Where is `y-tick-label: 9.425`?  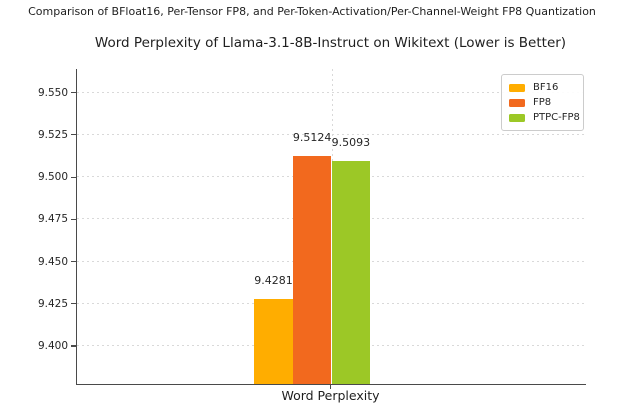
y-tick-label: 9.425 is located at coordinates (52, 303).